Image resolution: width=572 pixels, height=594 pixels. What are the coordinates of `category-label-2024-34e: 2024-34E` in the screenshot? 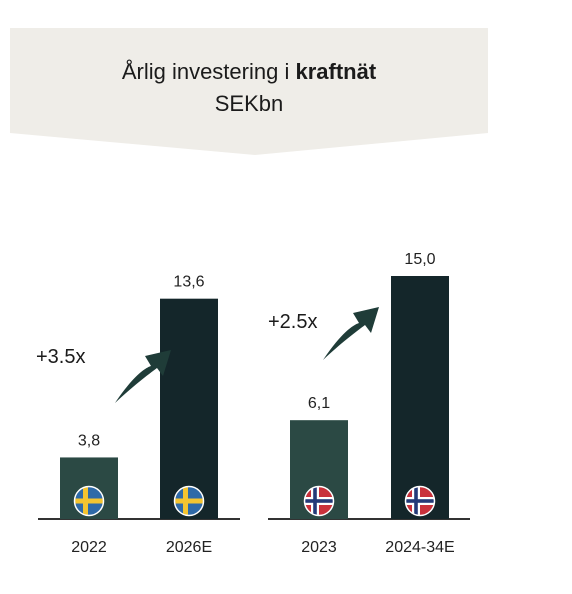 It's located at (419, 547).